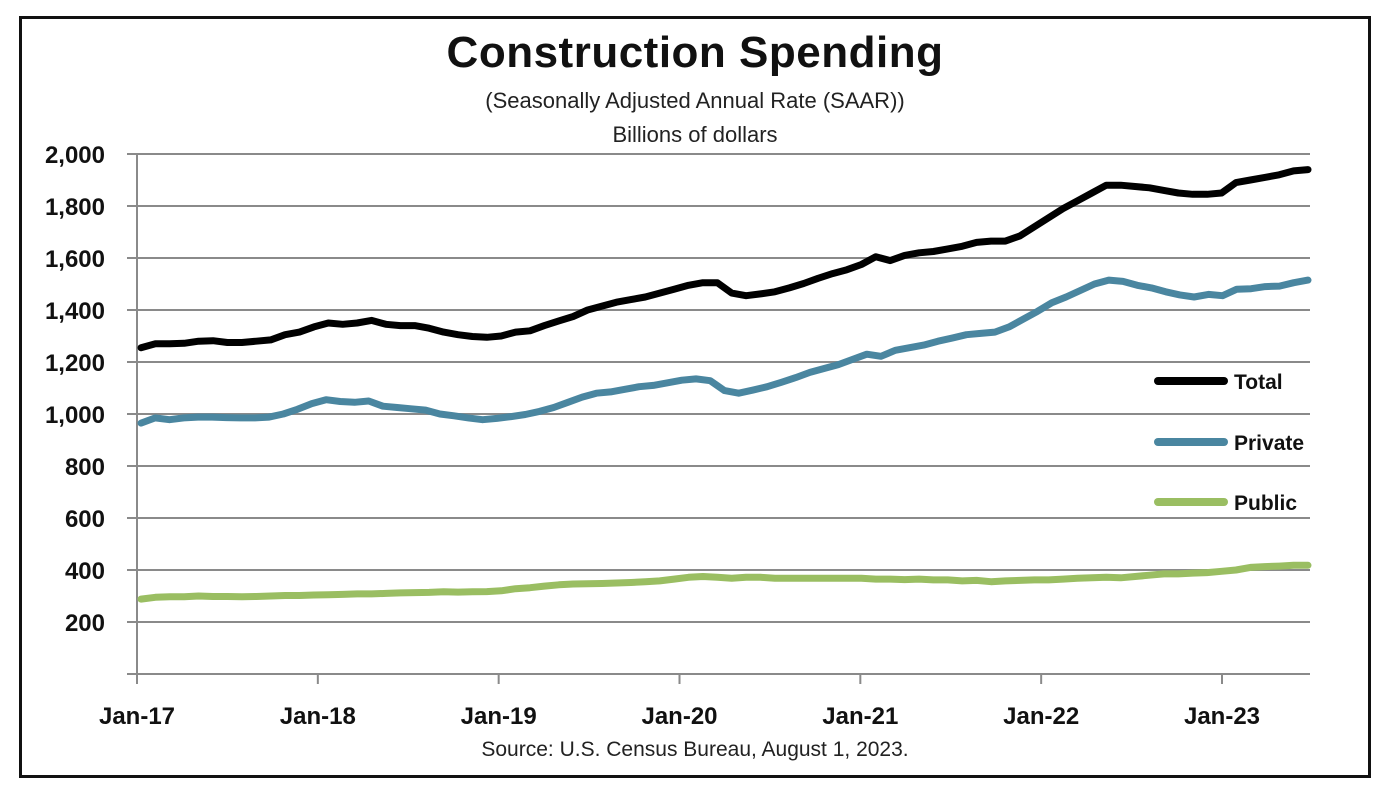 This screenshot has width=1390, height=795. I want to click on y-tick-label: 600, so click(85, 519).